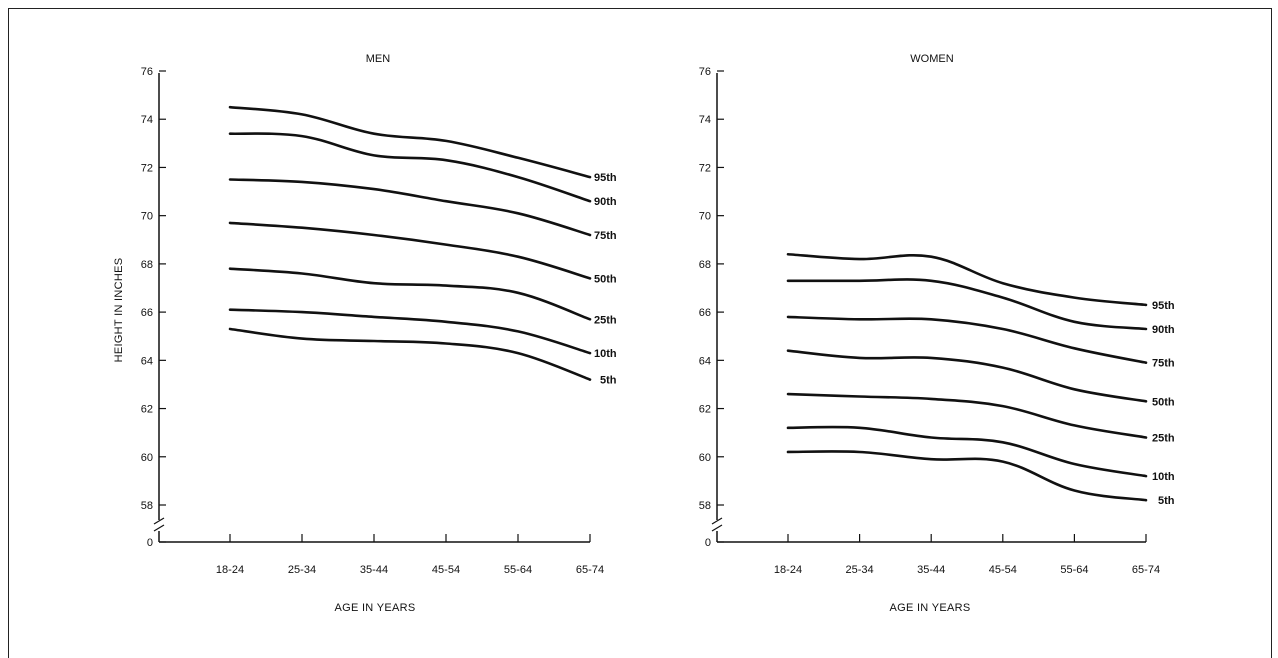 The width and height of the screenshot is (1278, 658). What do you see at coordinates (147, 72) in the screenshot?
I see `men-y-tick-label: 76` at bounding box center [147, 72].